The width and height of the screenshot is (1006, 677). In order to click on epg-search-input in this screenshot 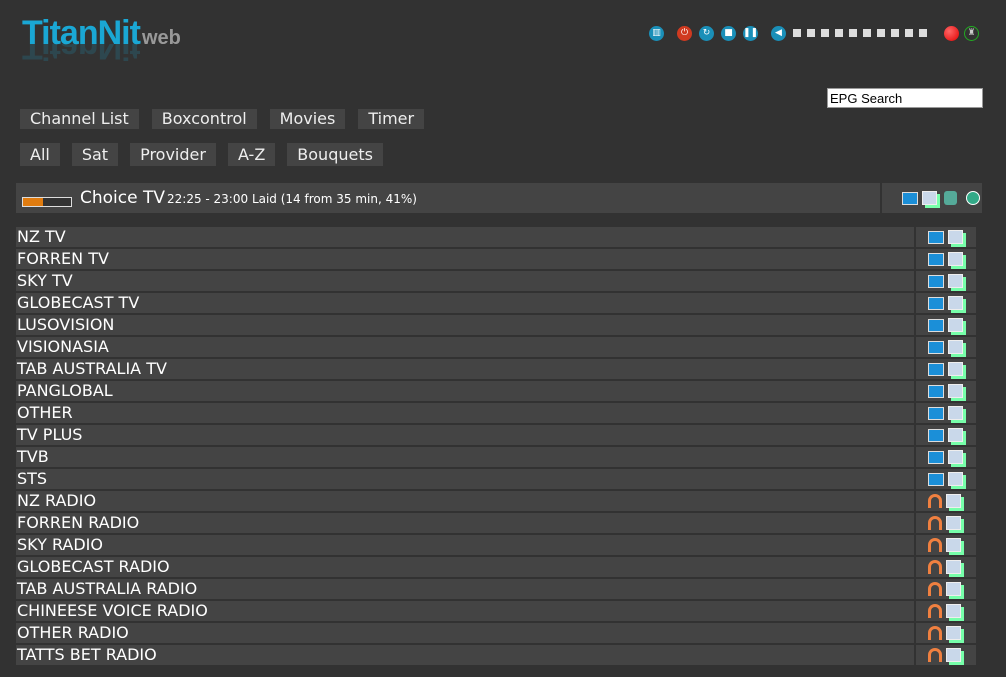, I will do `click(905, 98)`.